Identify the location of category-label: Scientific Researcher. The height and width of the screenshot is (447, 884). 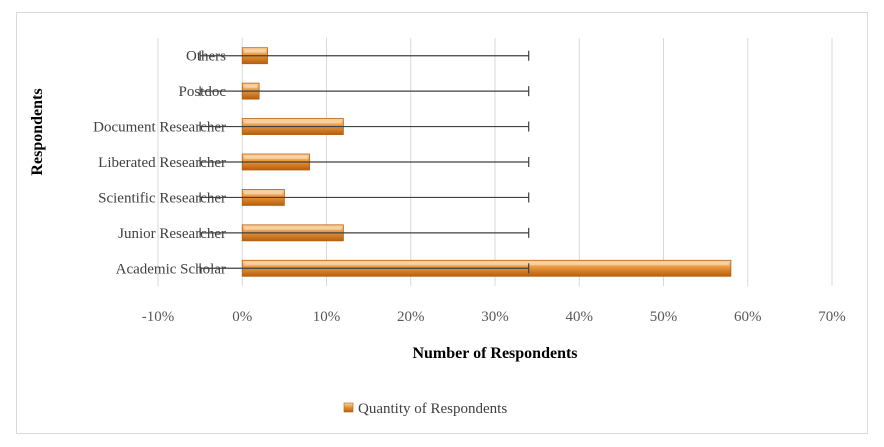
(162, 198).